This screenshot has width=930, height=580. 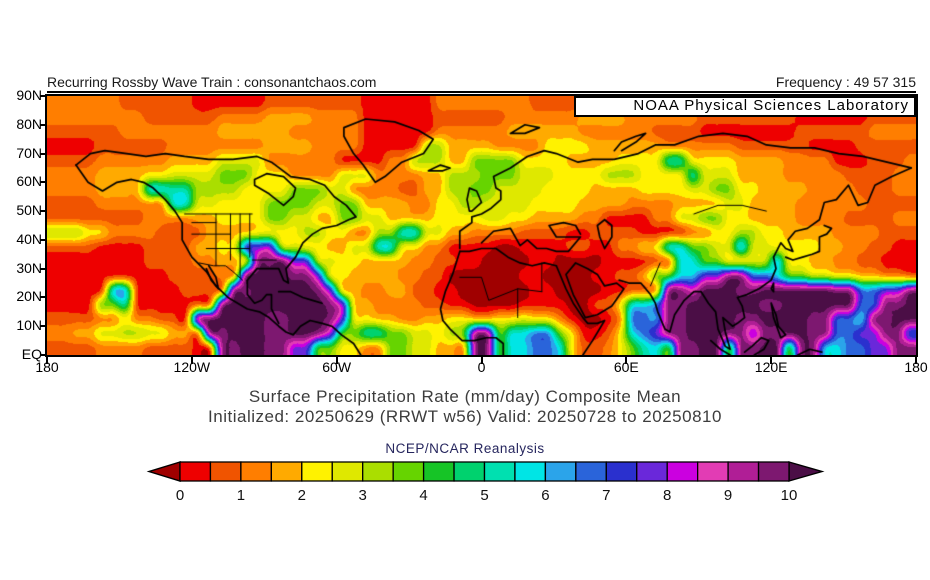 I want to click on colorbar-label: 6, so click(x=545, y=495).